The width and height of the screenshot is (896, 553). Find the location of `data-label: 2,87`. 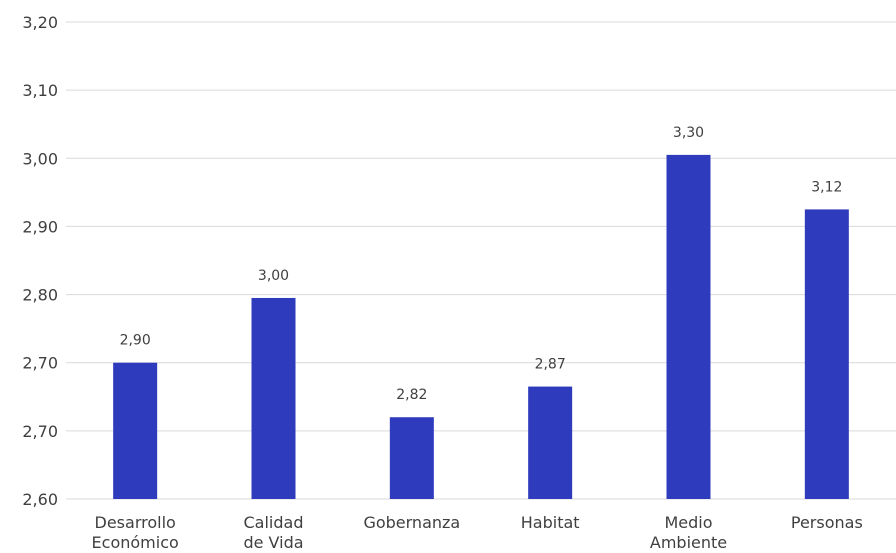

data-label: 2,87 is located at coordinates (550, 365).